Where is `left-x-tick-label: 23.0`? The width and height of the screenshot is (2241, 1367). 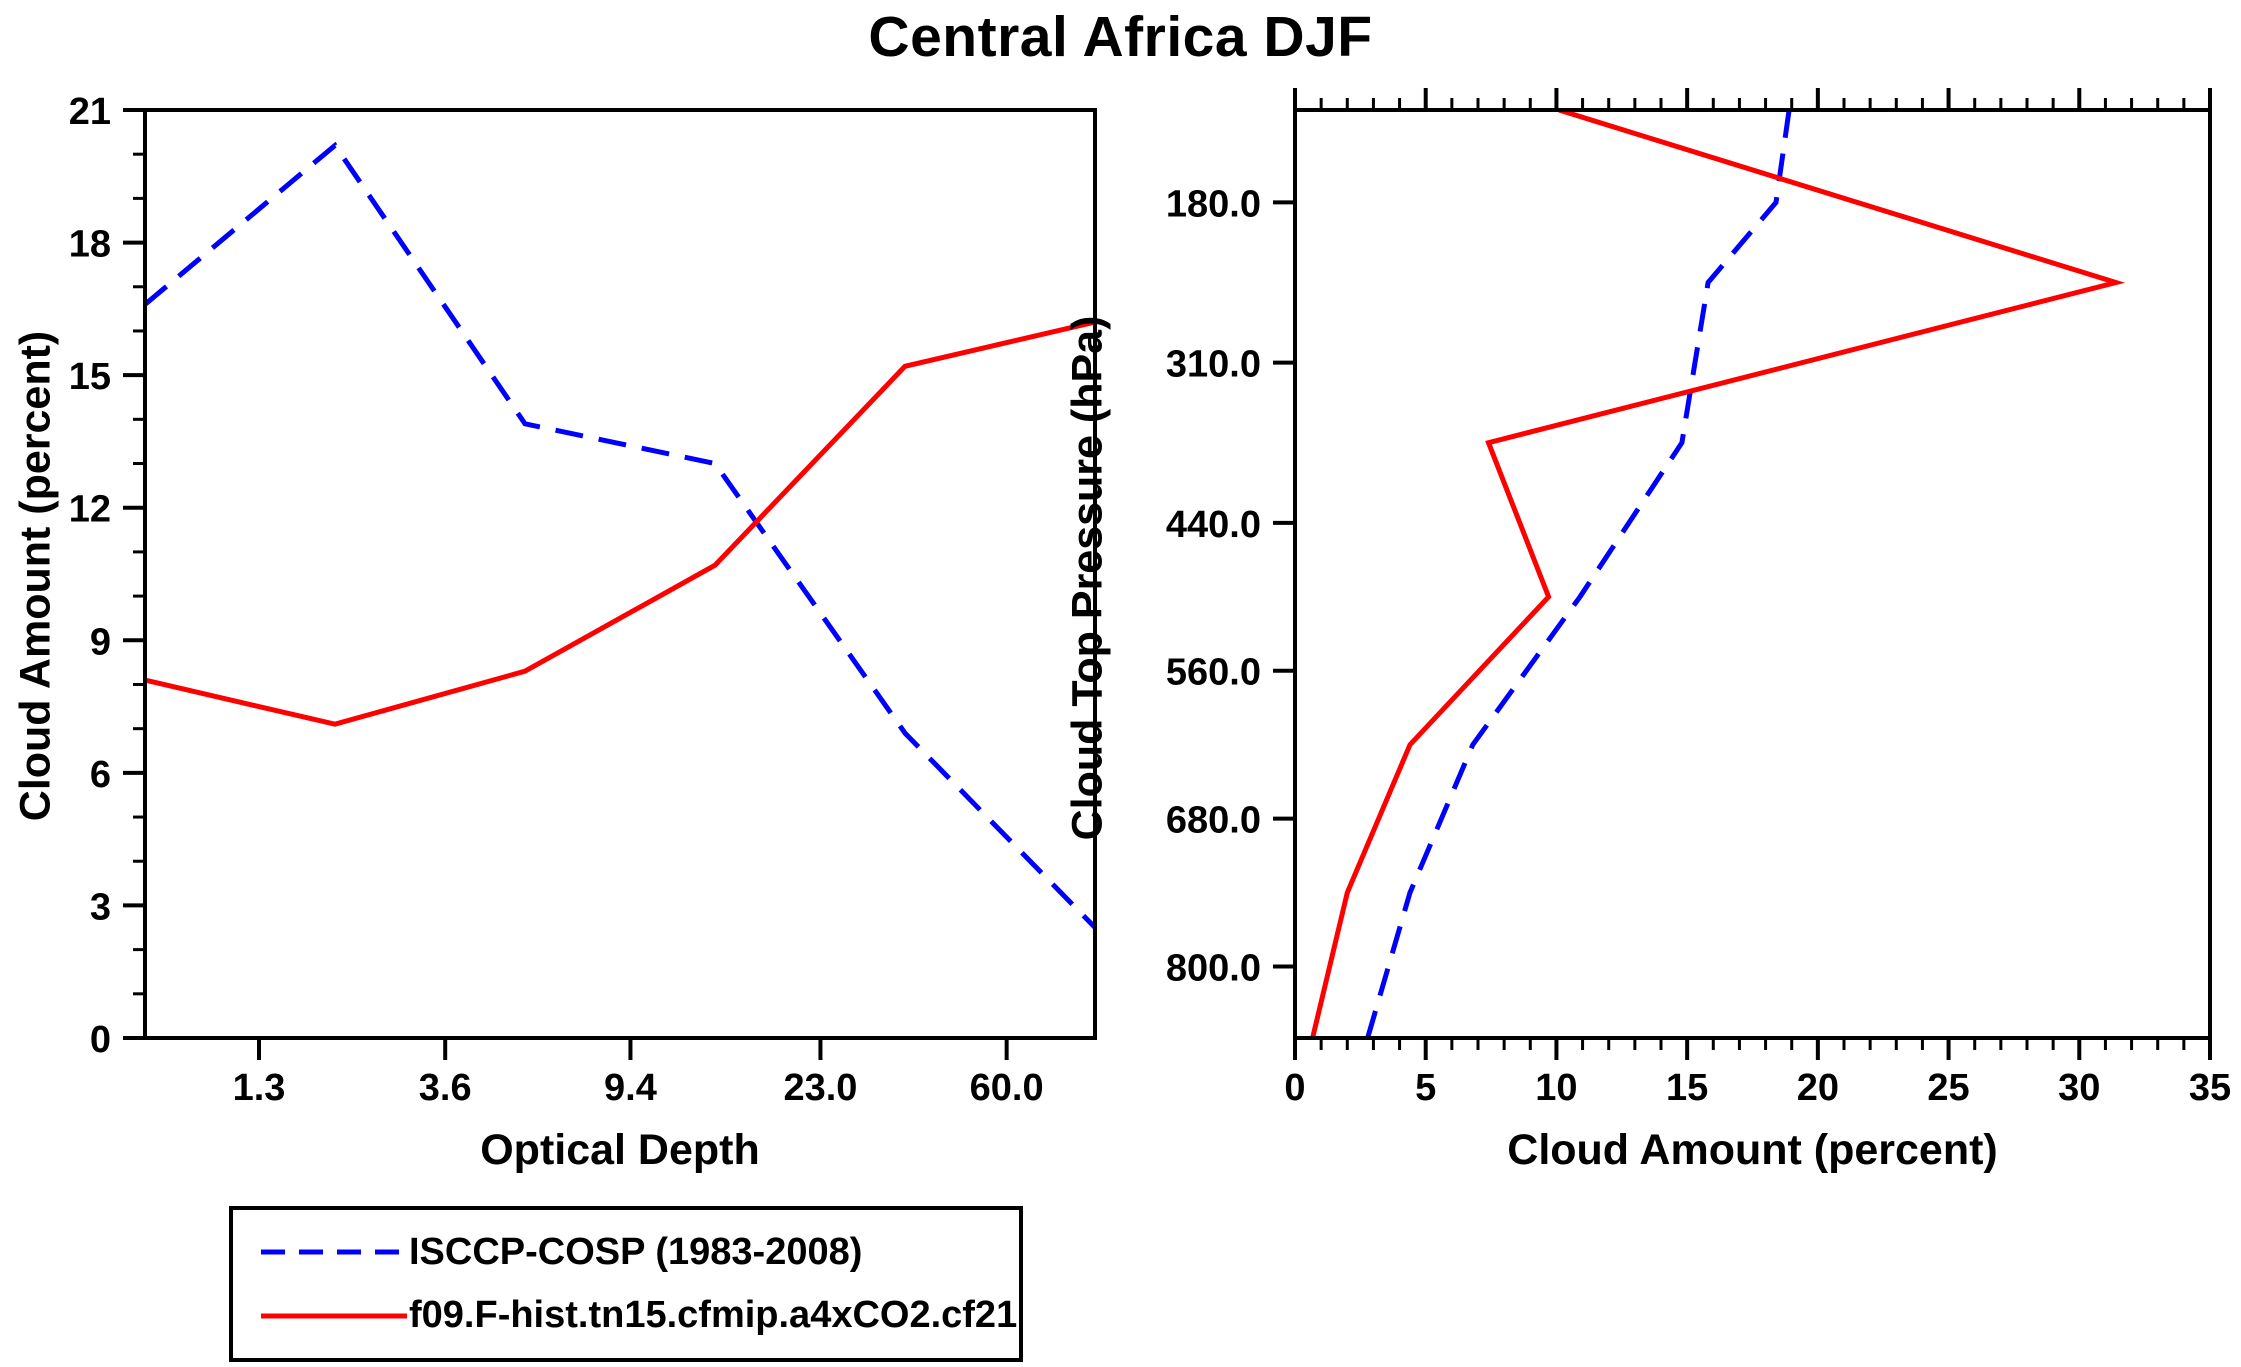 left-x-tick-label: 23.0 is located at coordinates (820, 1088).